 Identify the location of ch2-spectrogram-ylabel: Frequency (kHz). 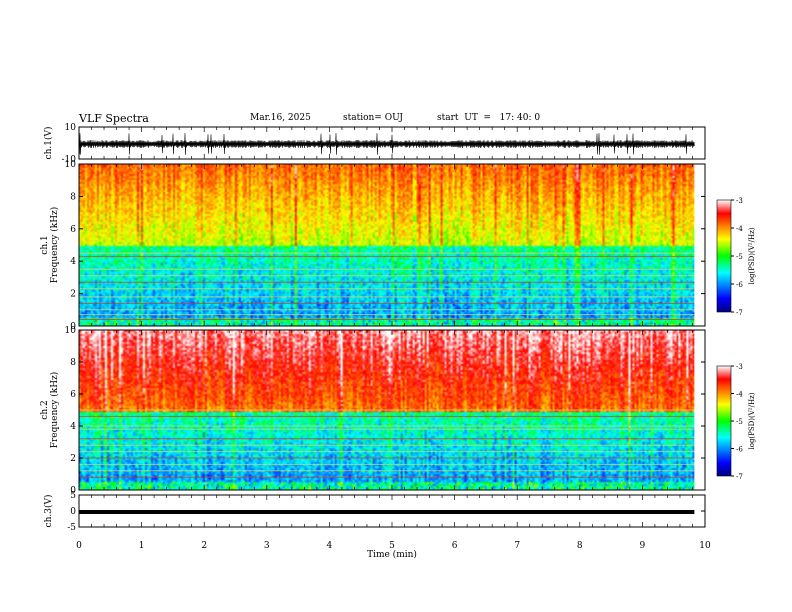
(54, 410).